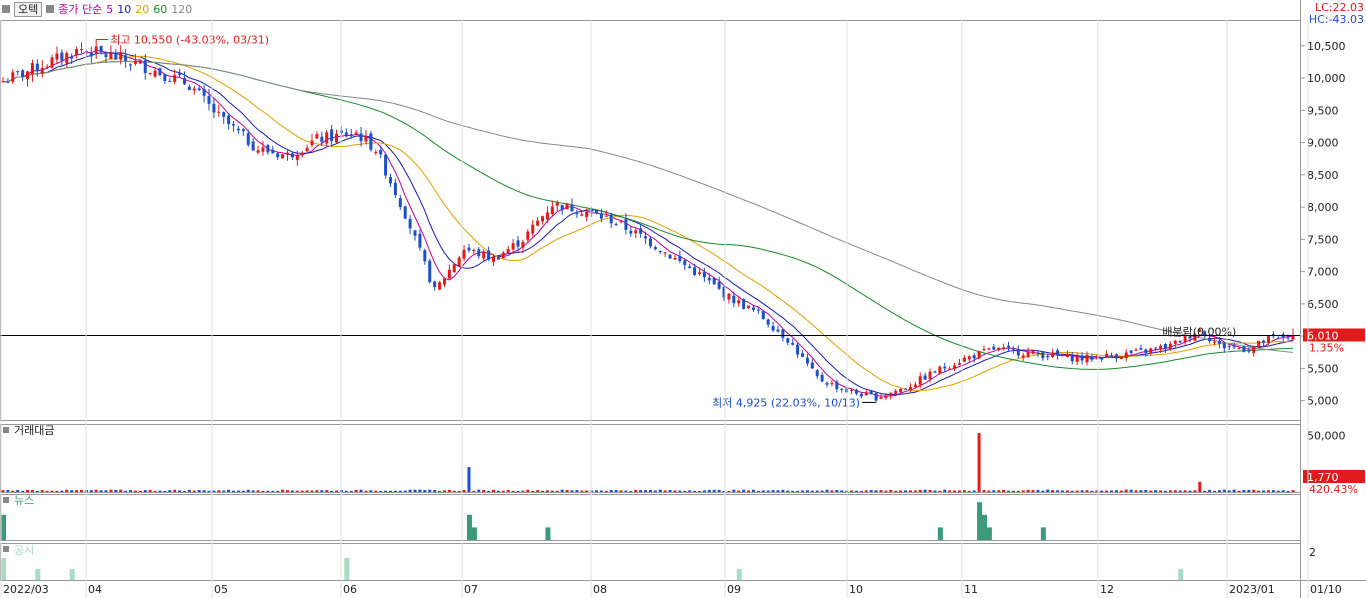  What do you see at coordinates (1252, 589) in the screenshot?
I see `x-tick-label: 2023/01` at bounding box center [1252, 589].